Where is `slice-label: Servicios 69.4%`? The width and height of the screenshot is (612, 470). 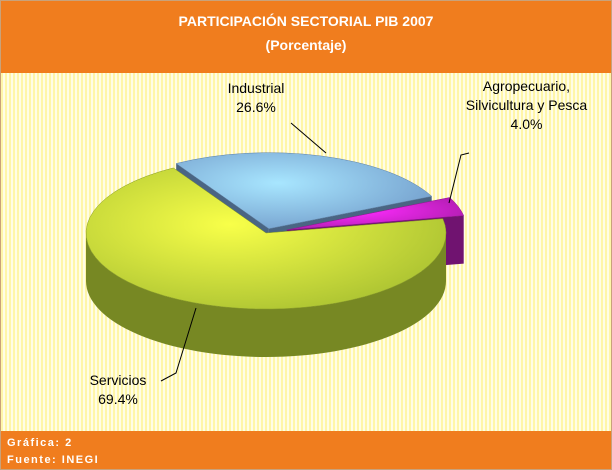
slice-label: Servicios 69.4% is located at coordinates (118, 390).